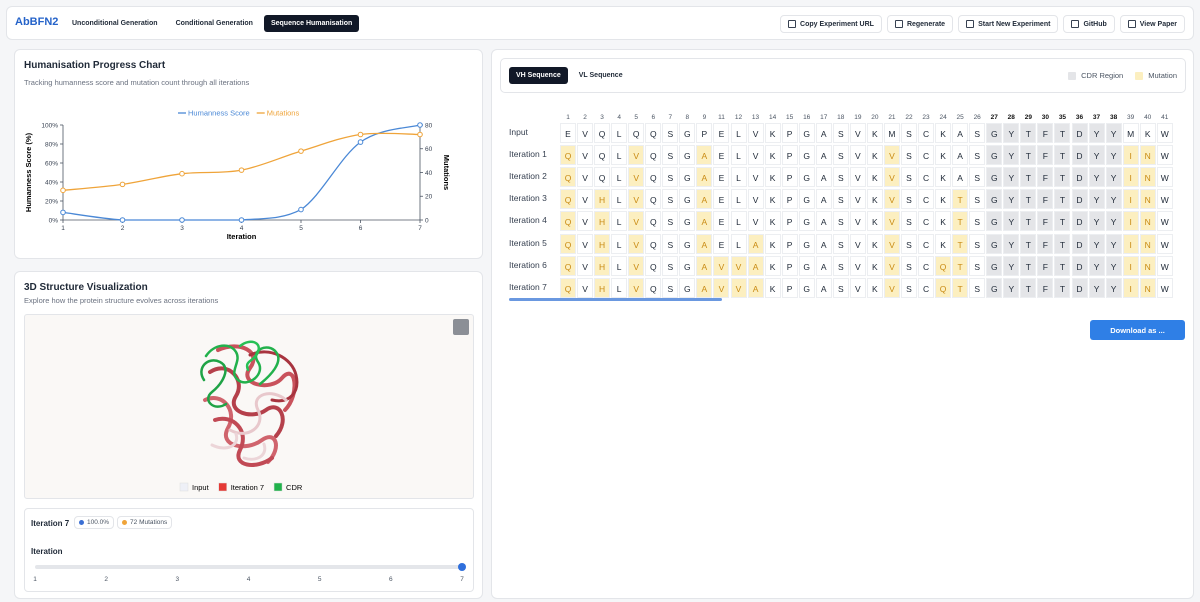 This screenshot has width=1200, height=602. What do you see at coordinates (248, 567) in the screenshot?
I see `slider-track` at bounding box center [248, 567].